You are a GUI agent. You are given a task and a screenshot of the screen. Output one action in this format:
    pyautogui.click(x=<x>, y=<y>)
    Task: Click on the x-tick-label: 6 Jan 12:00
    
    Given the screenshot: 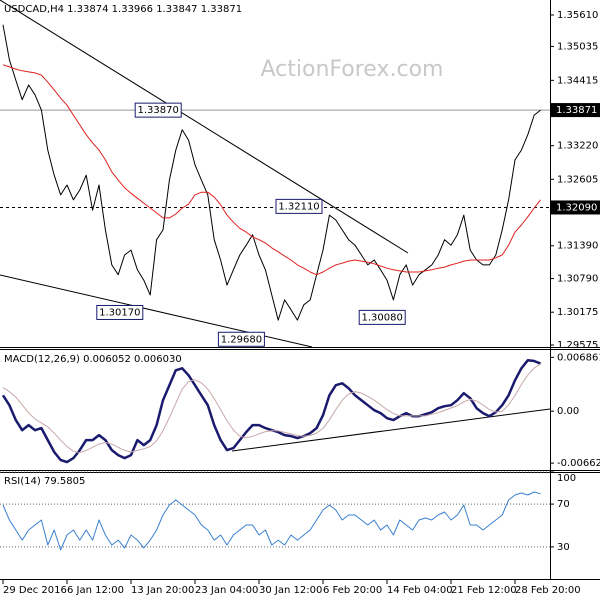 What is the action you would take?
    pyautogui.click(x=95, y=590)
    